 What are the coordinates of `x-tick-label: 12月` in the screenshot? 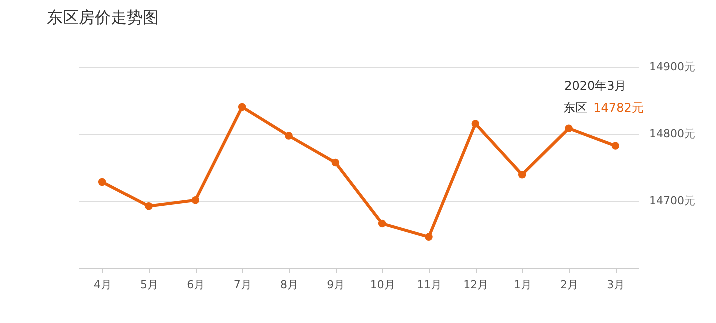 It's located at (476, 285).